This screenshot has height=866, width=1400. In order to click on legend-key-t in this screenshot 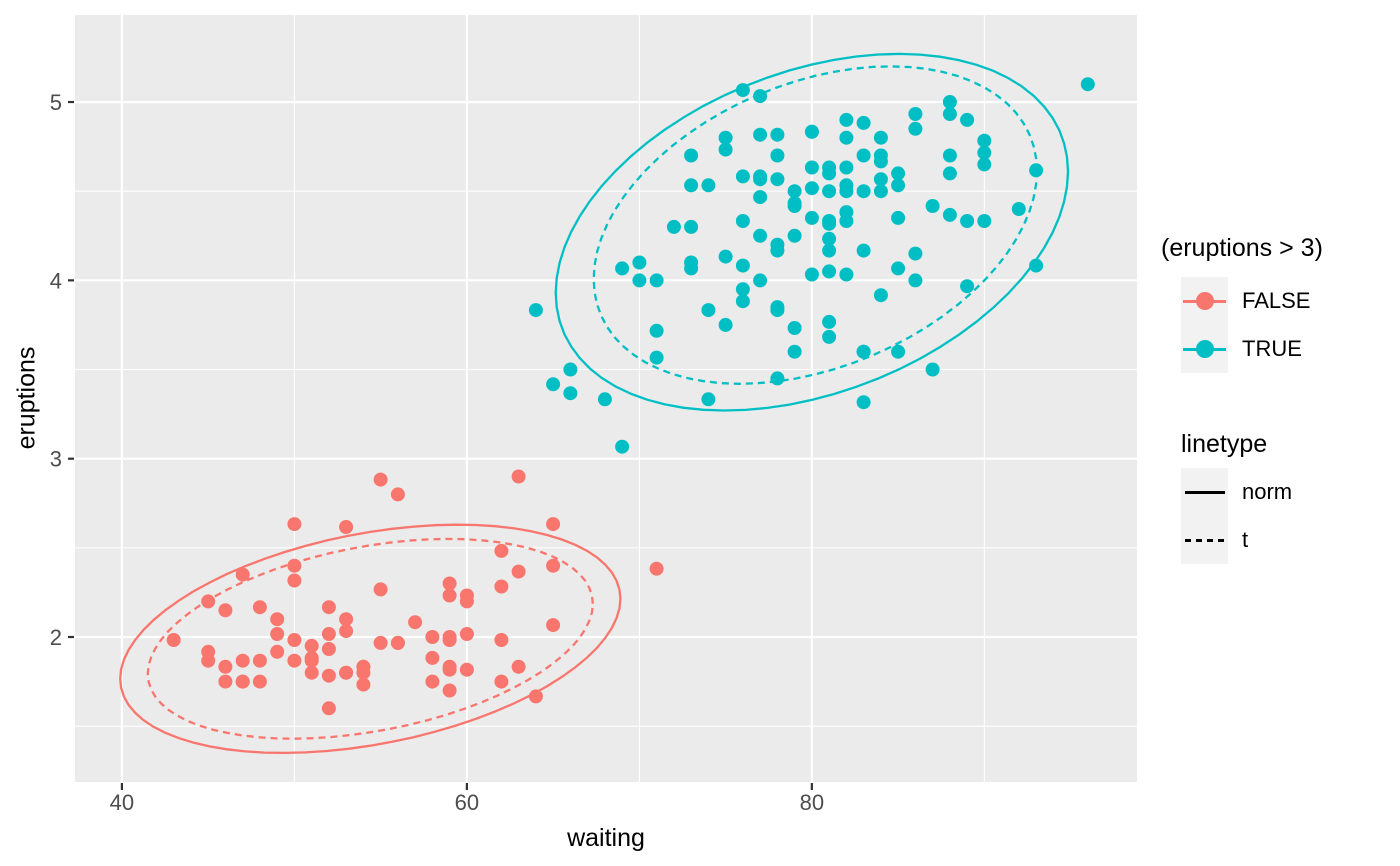, I will do `click(1204, 540)`.